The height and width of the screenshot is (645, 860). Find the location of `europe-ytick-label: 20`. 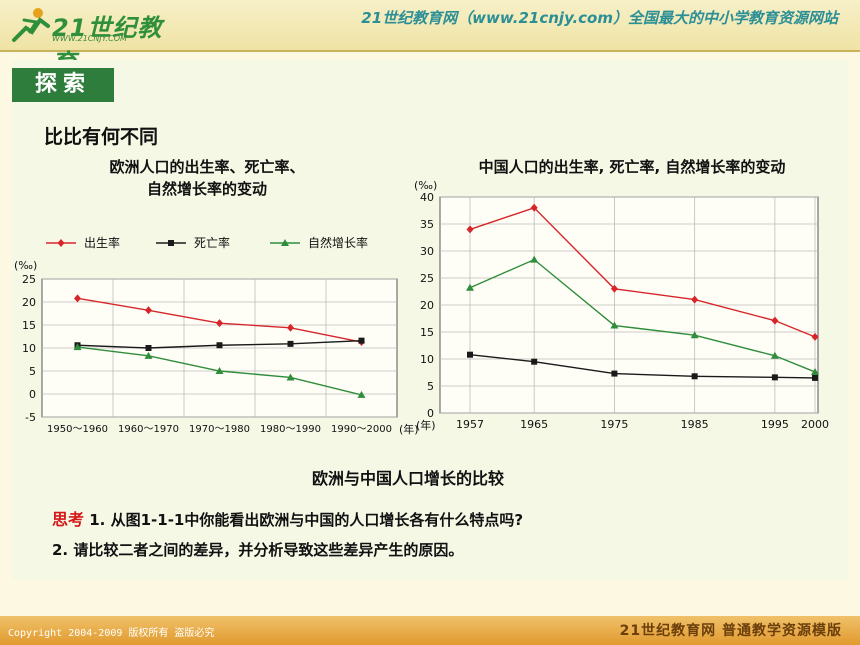

europe-ytick-label: 20 is located at coordinates (29, 302).